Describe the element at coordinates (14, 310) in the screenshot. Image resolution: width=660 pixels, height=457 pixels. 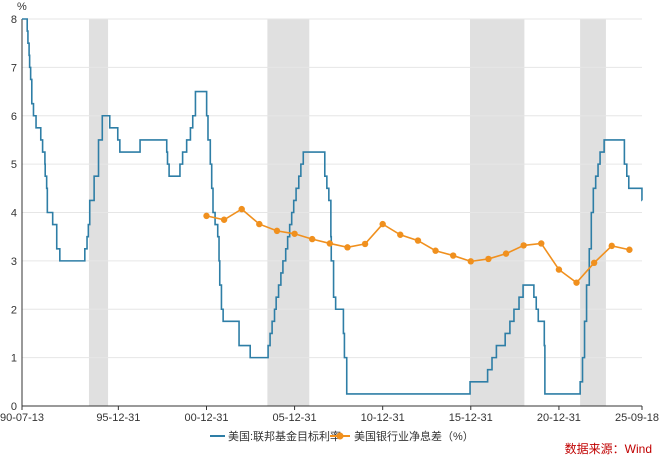
I see `y-tick-label-2: 2` at that location.